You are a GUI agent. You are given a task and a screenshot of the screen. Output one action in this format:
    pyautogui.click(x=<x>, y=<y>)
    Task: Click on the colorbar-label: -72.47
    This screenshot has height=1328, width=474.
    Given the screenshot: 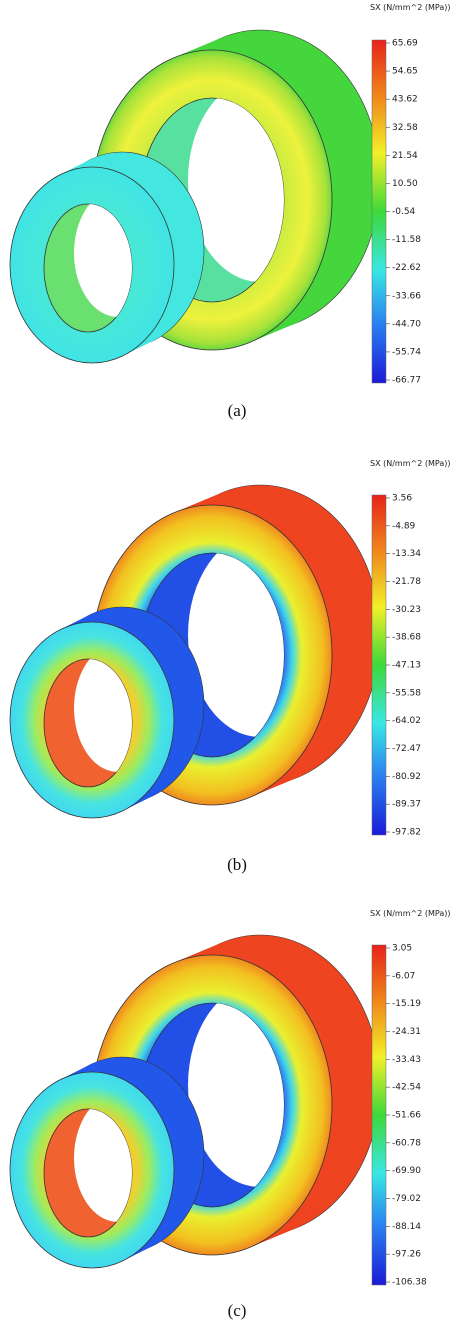 What is the action you would take?
    pyautogui.click(x=406, y=749)
    